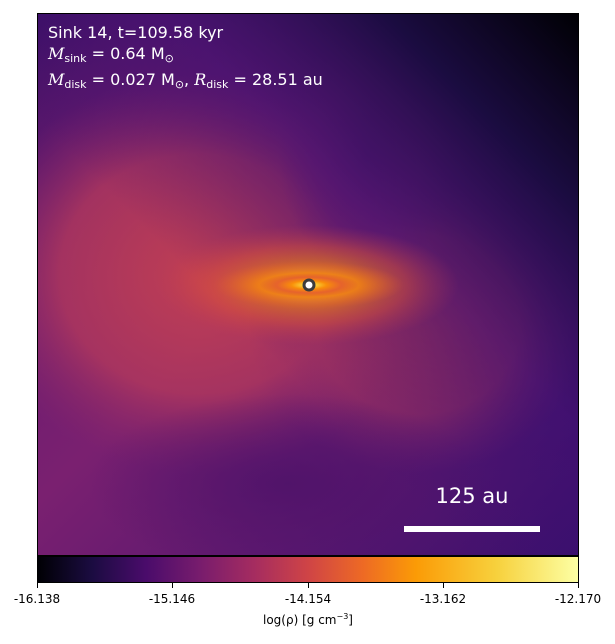  Describe the element at coordinates (443, 599) in the screenshot. I see `colorbar-tick-label: -13.162` at that location.